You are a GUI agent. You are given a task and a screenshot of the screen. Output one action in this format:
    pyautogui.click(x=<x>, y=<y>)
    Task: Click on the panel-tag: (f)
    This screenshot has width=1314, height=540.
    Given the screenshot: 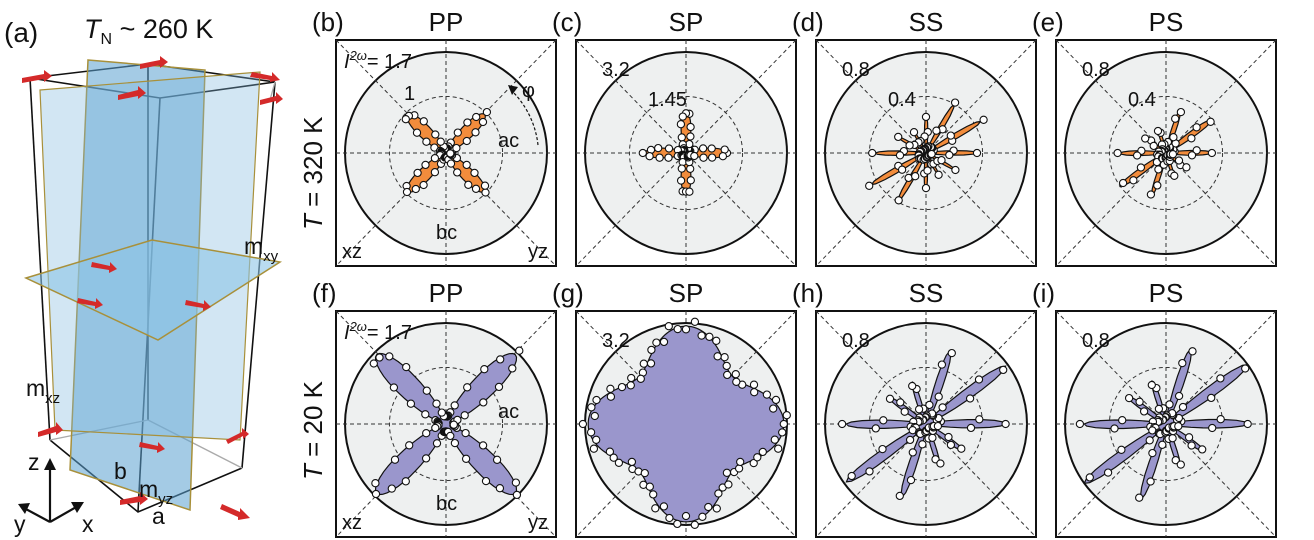 What is the action you would take?
    pyautogui.click(x=324, y=293)
    